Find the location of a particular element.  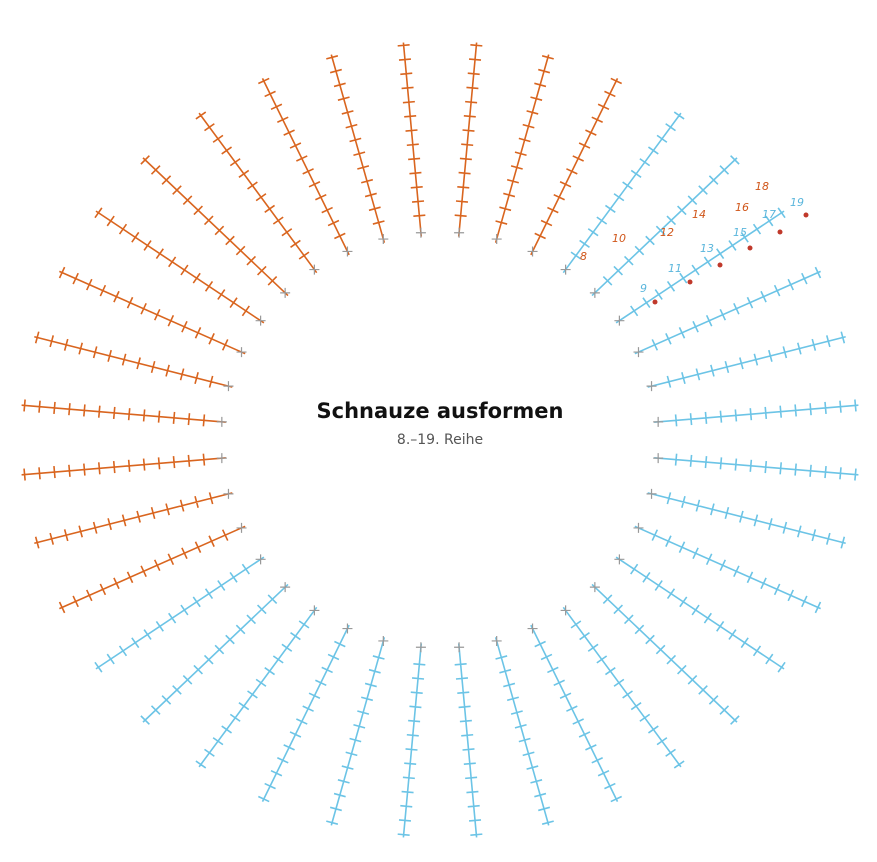

row-number: 12 is located at coordinates (667, 232).